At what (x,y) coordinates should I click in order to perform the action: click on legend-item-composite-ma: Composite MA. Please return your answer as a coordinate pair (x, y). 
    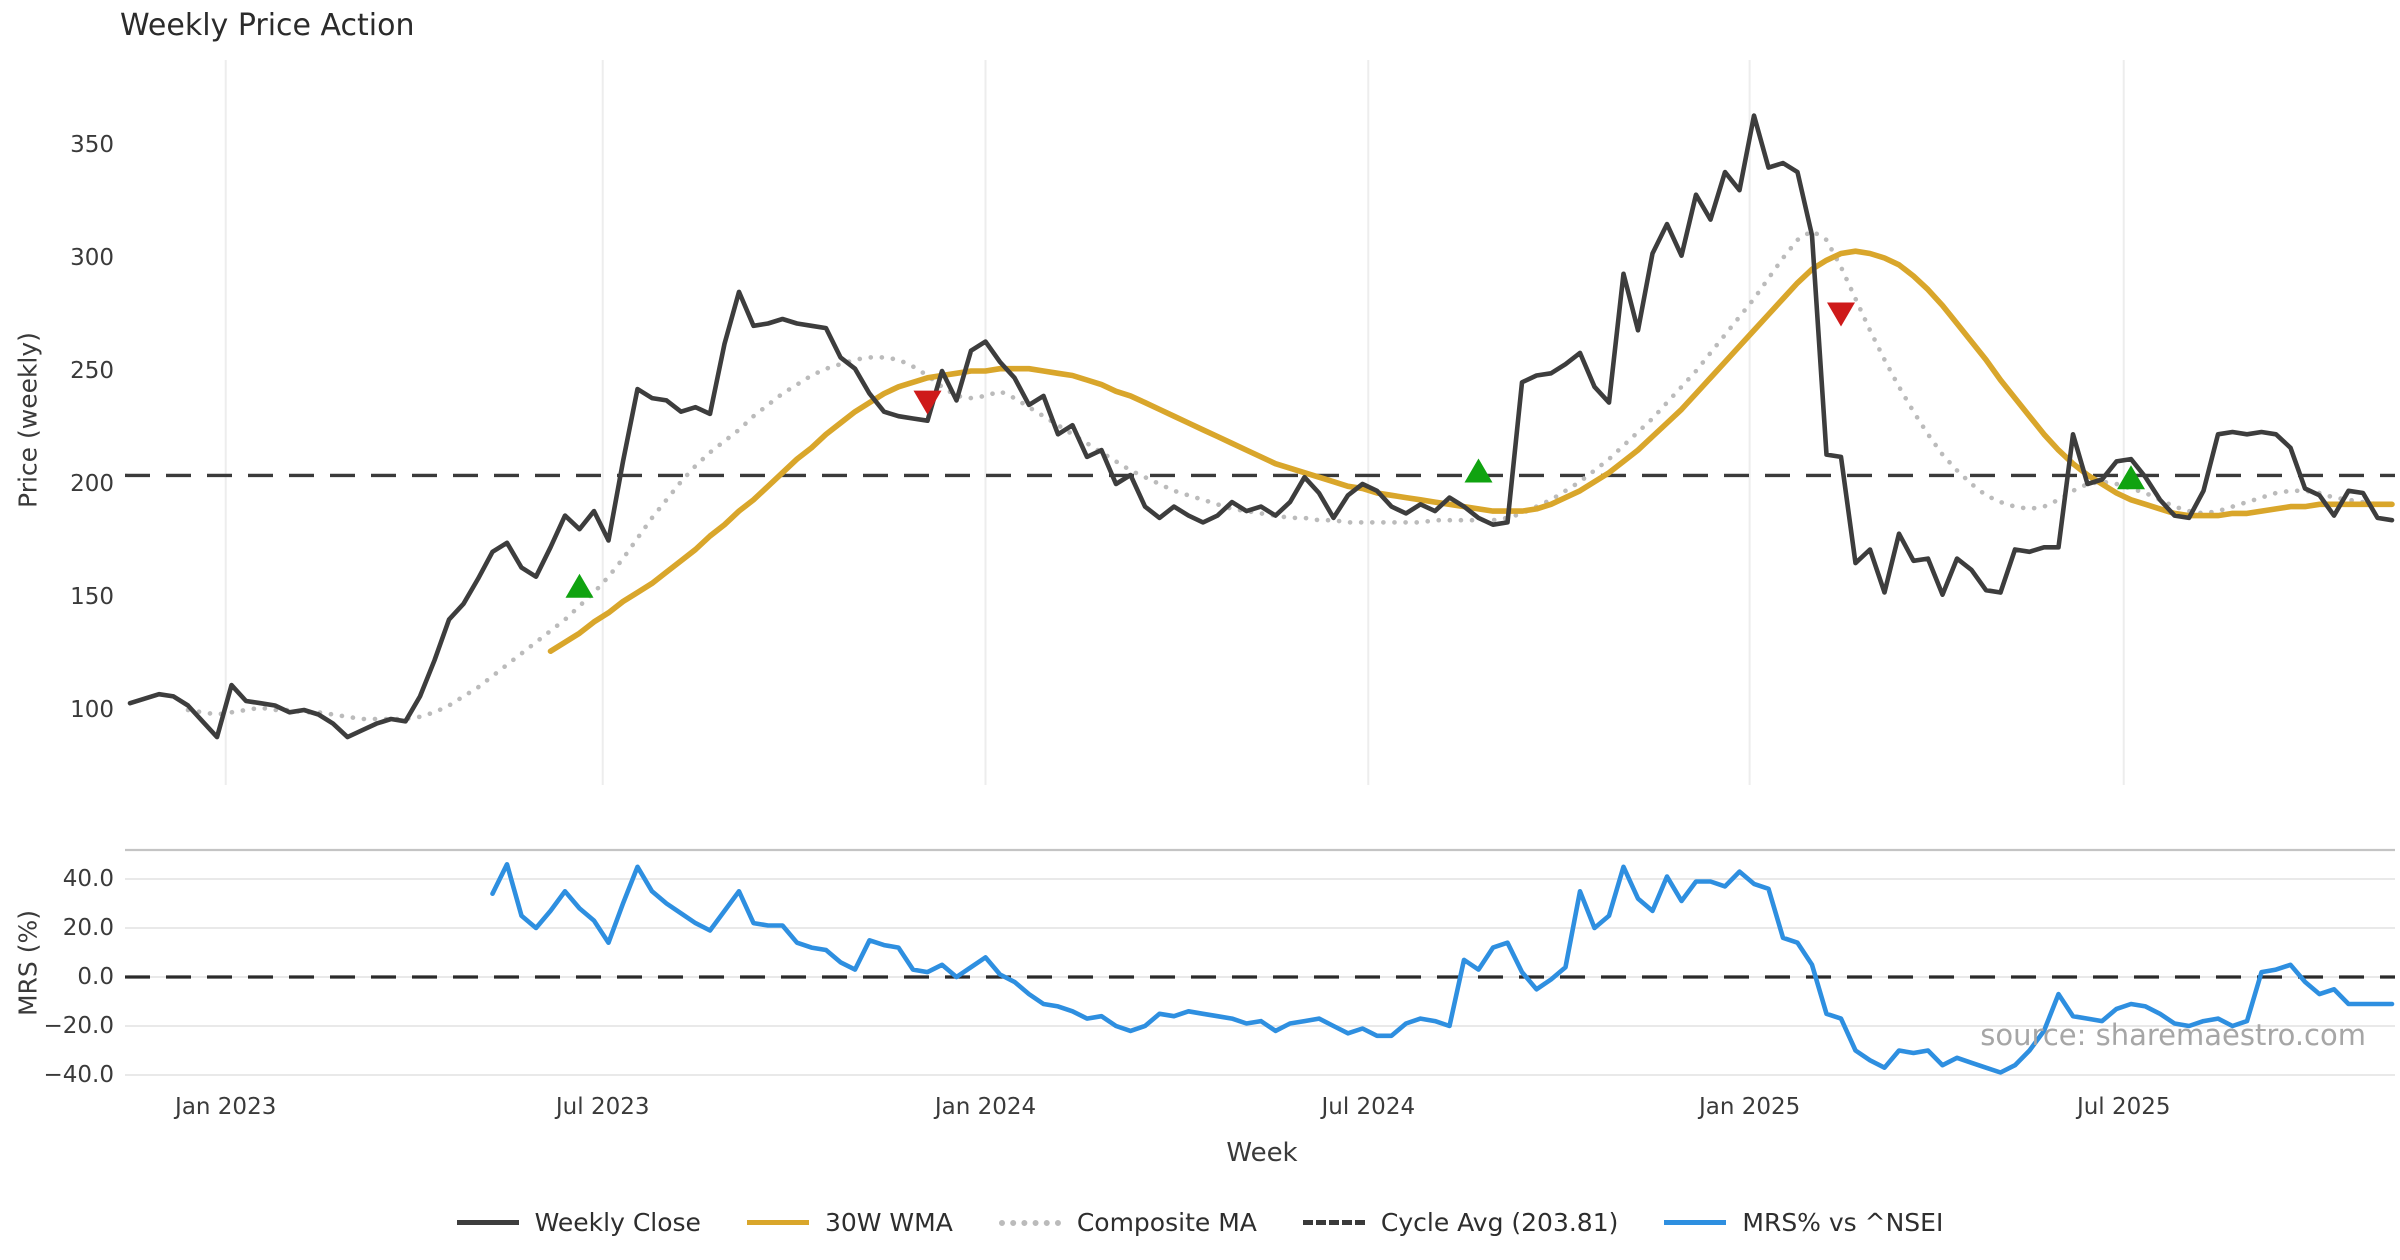
    Looking at the image, I should click on (1127, 1222).